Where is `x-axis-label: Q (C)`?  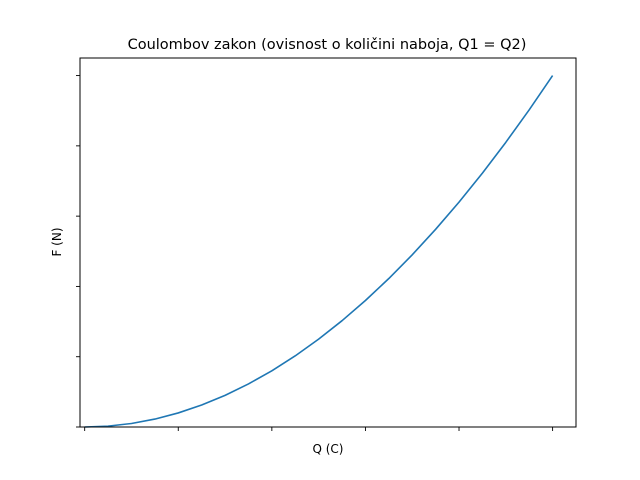
x-axis-label: Q (C) is located at coordinates (327, 449).